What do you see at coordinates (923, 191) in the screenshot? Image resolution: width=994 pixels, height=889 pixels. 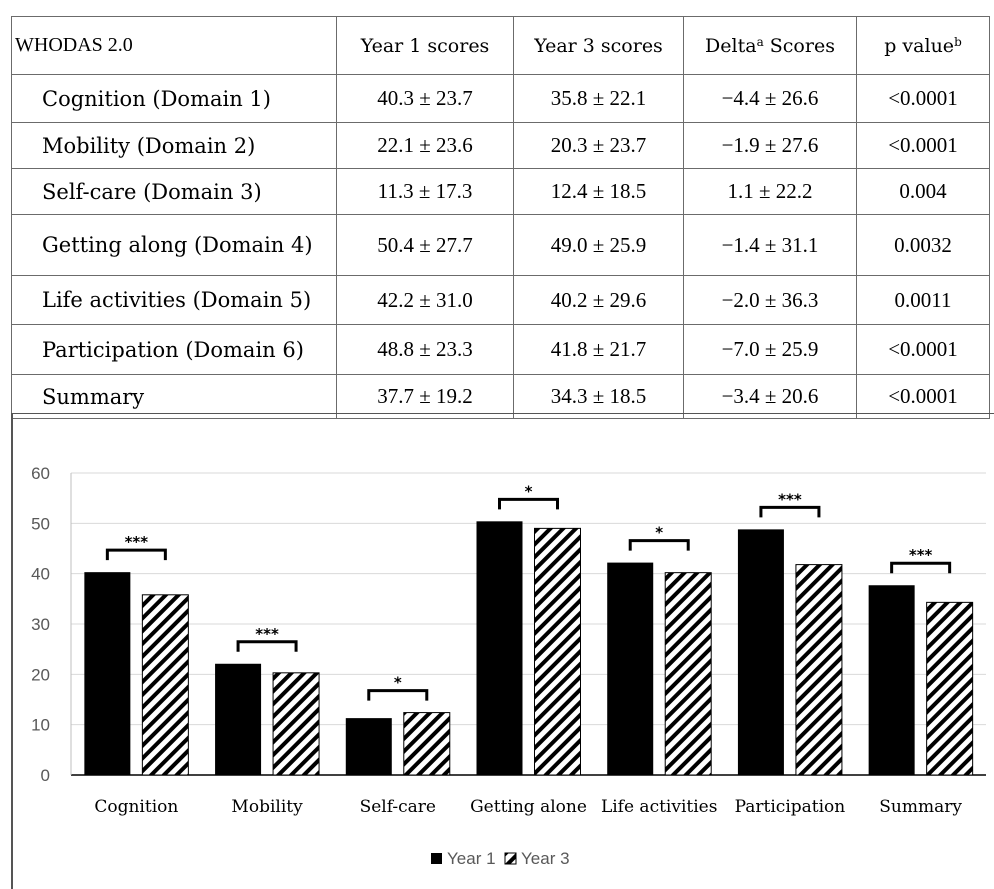 I see `p-value: 0.004` at bounding box center [923, 191].